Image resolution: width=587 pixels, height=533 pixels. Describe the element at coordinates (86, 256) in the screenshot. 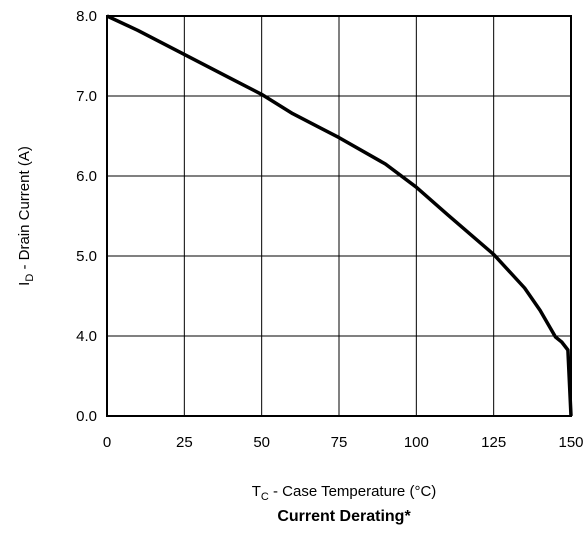

I see `y-tick-label: 5.0` at that location.